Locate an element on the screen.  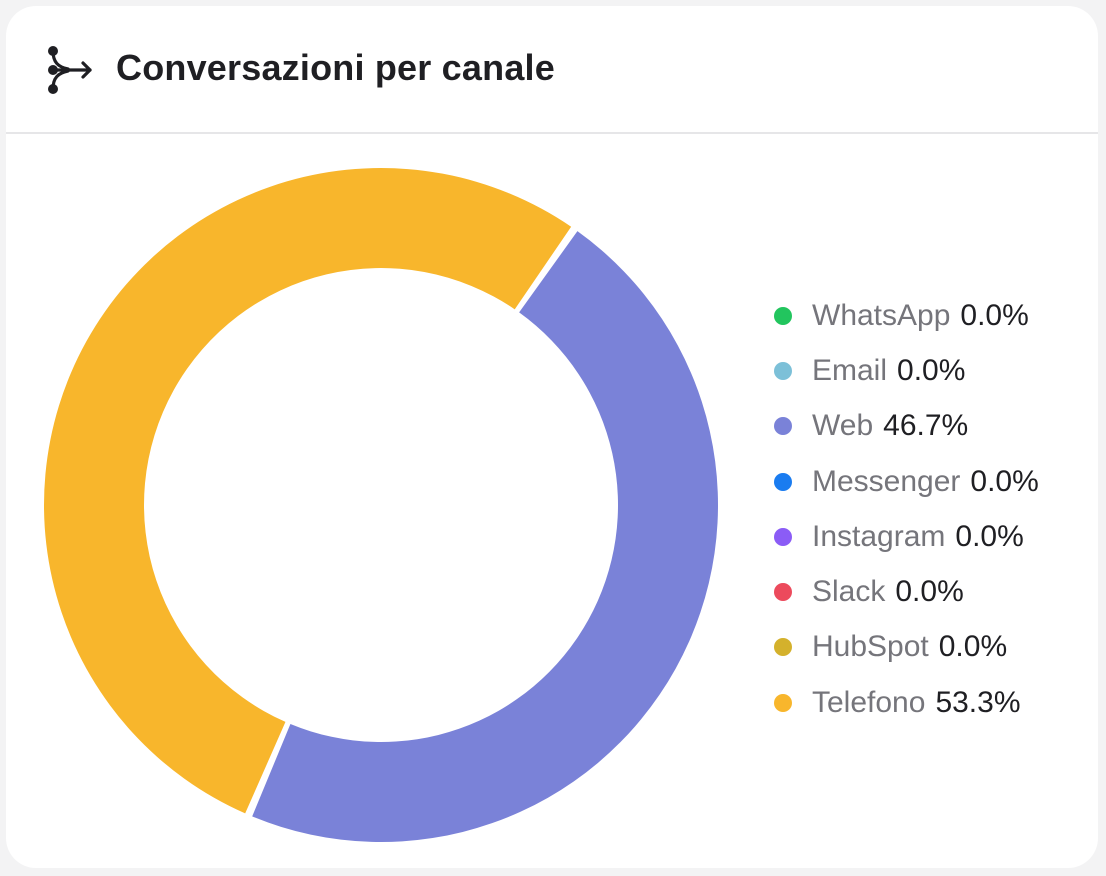
legend-label: Slack is located at coordinates (849, 592).